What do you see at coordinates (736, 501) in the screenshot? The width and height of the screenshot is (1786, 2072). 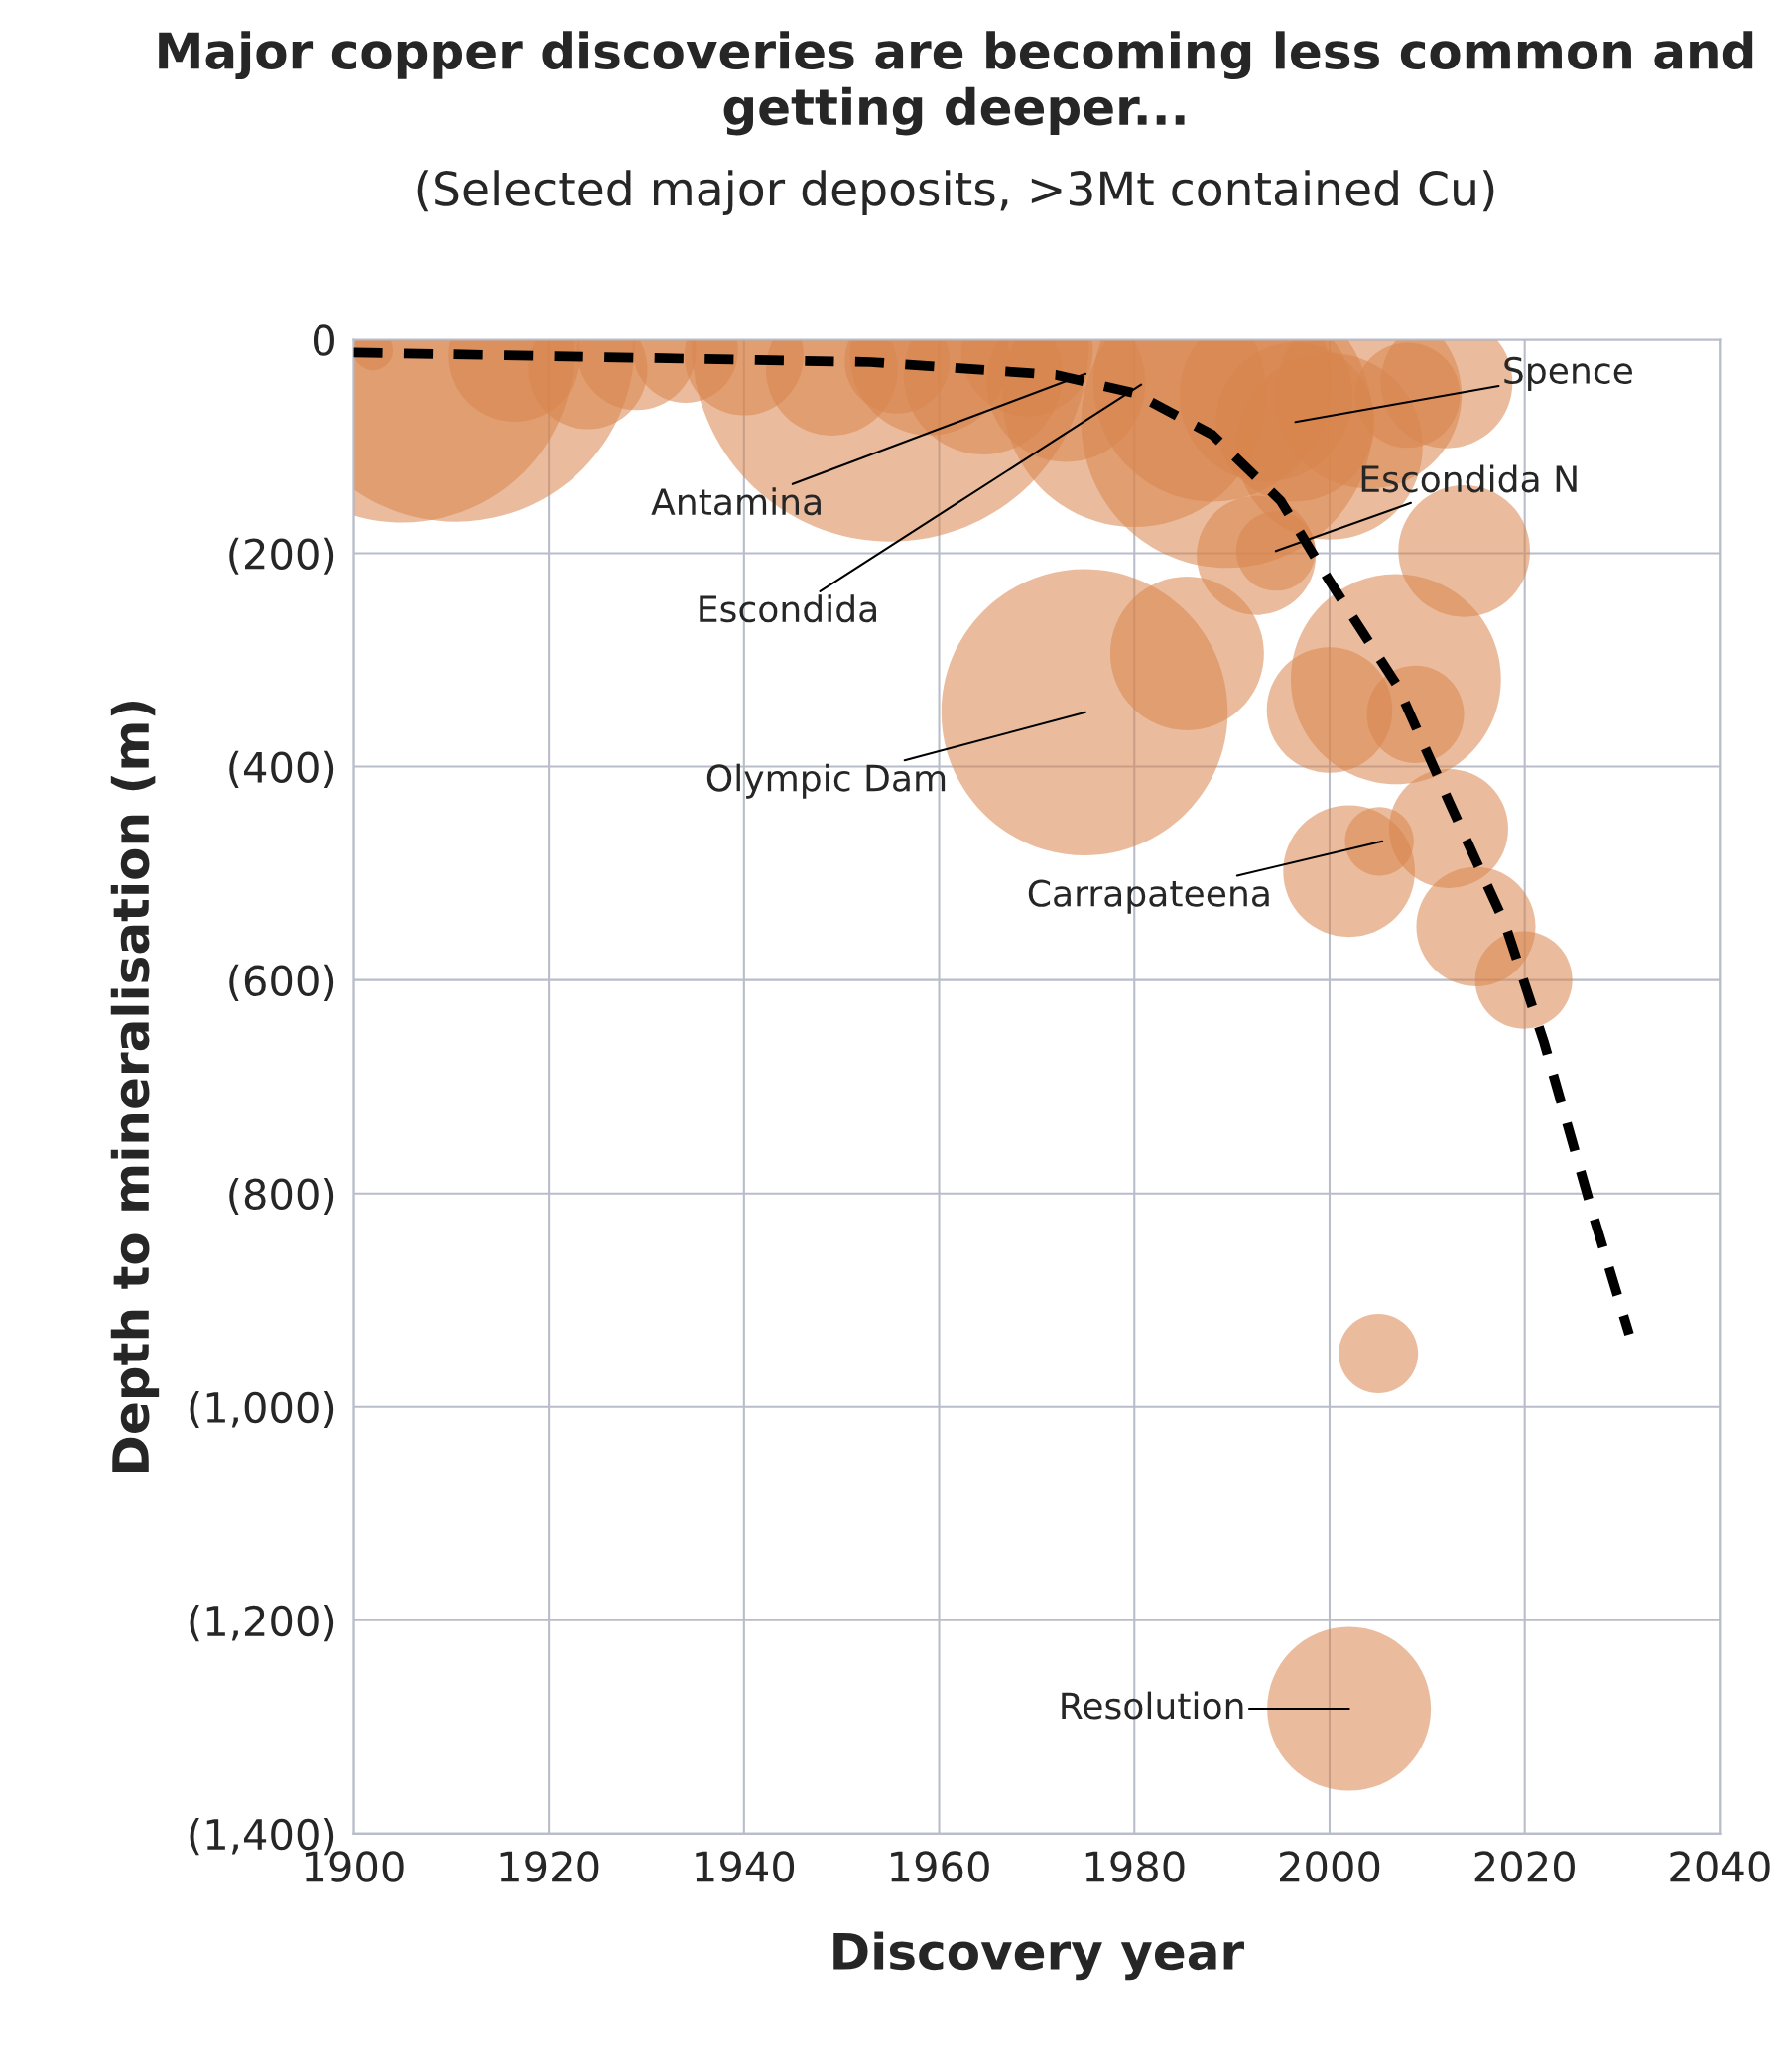 I see `annotation: Antamina` at bounding box center [736, 501].